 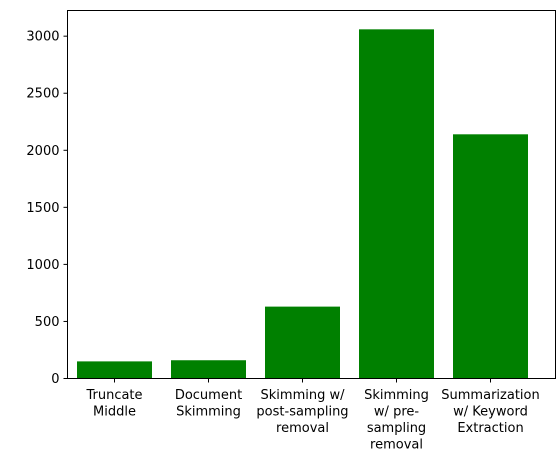 What do you see at coordinates (42, 151) in the screenshot?
I see `y-tick-label-4: 2000` at bounding box center [42, 151].